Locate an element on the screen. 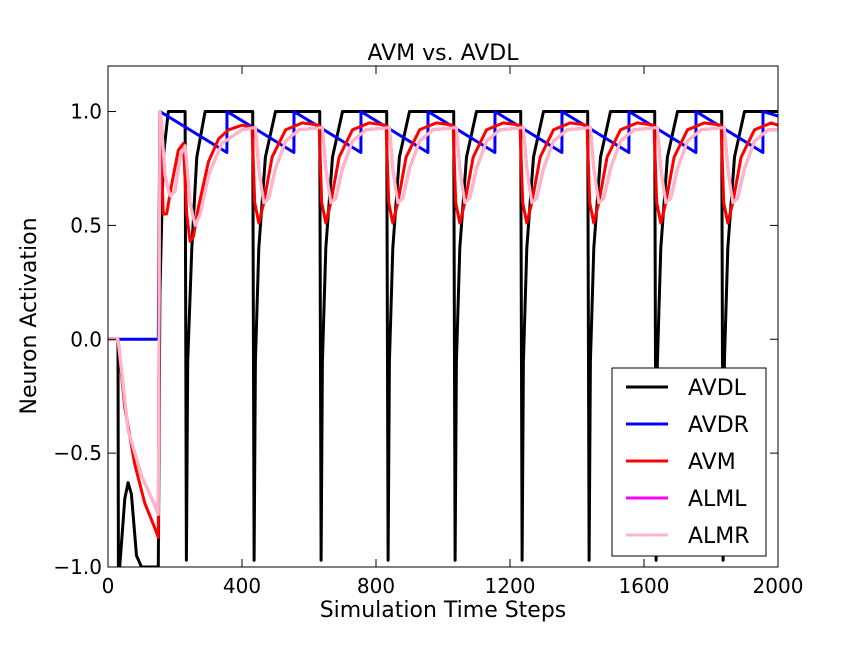 The height and width of the screenshot is (648, 864). legend: AVDL AVDR AVM ALML ALMR is located at coordinates (689, 462).